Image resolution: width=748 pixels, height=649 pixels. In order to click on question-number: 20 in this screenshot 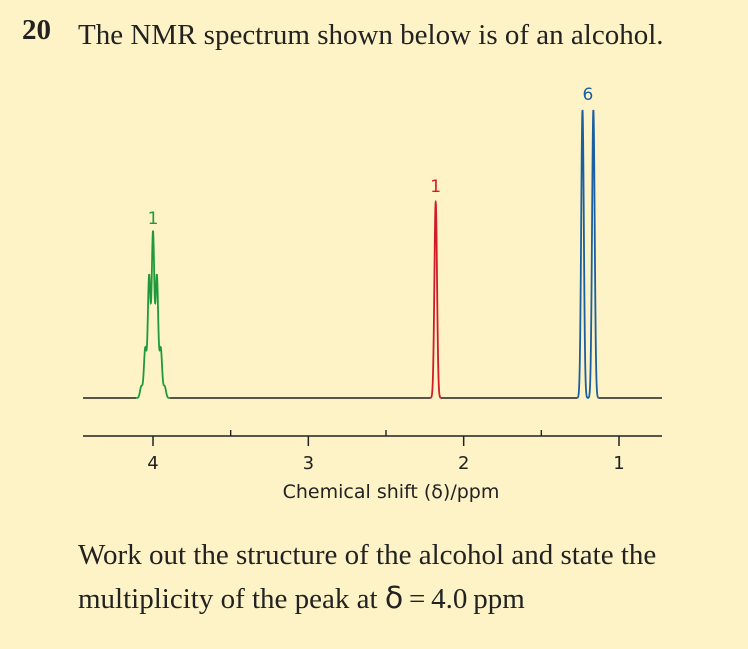, I will do `click(36, 30)`.